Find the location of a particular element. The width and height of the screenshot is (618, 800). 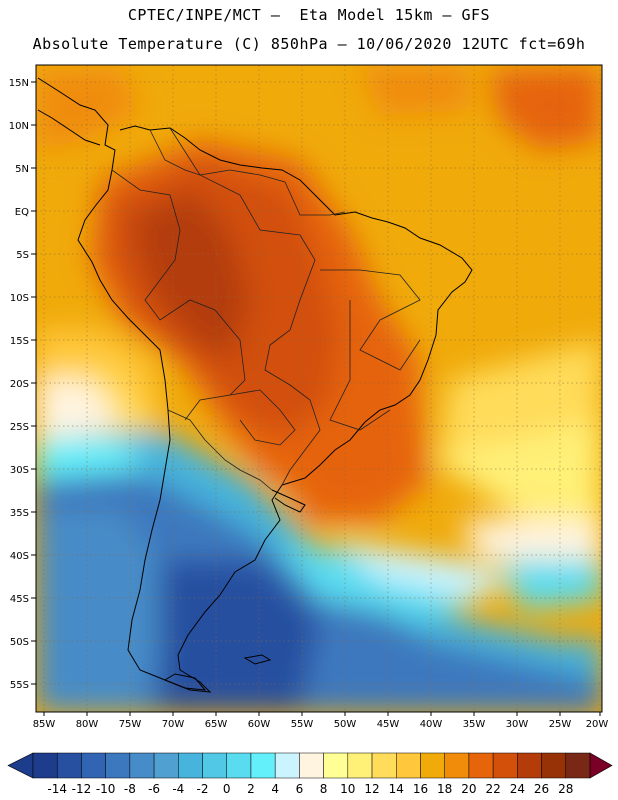

lat-label: 5S is located at coordinates (22, 255).